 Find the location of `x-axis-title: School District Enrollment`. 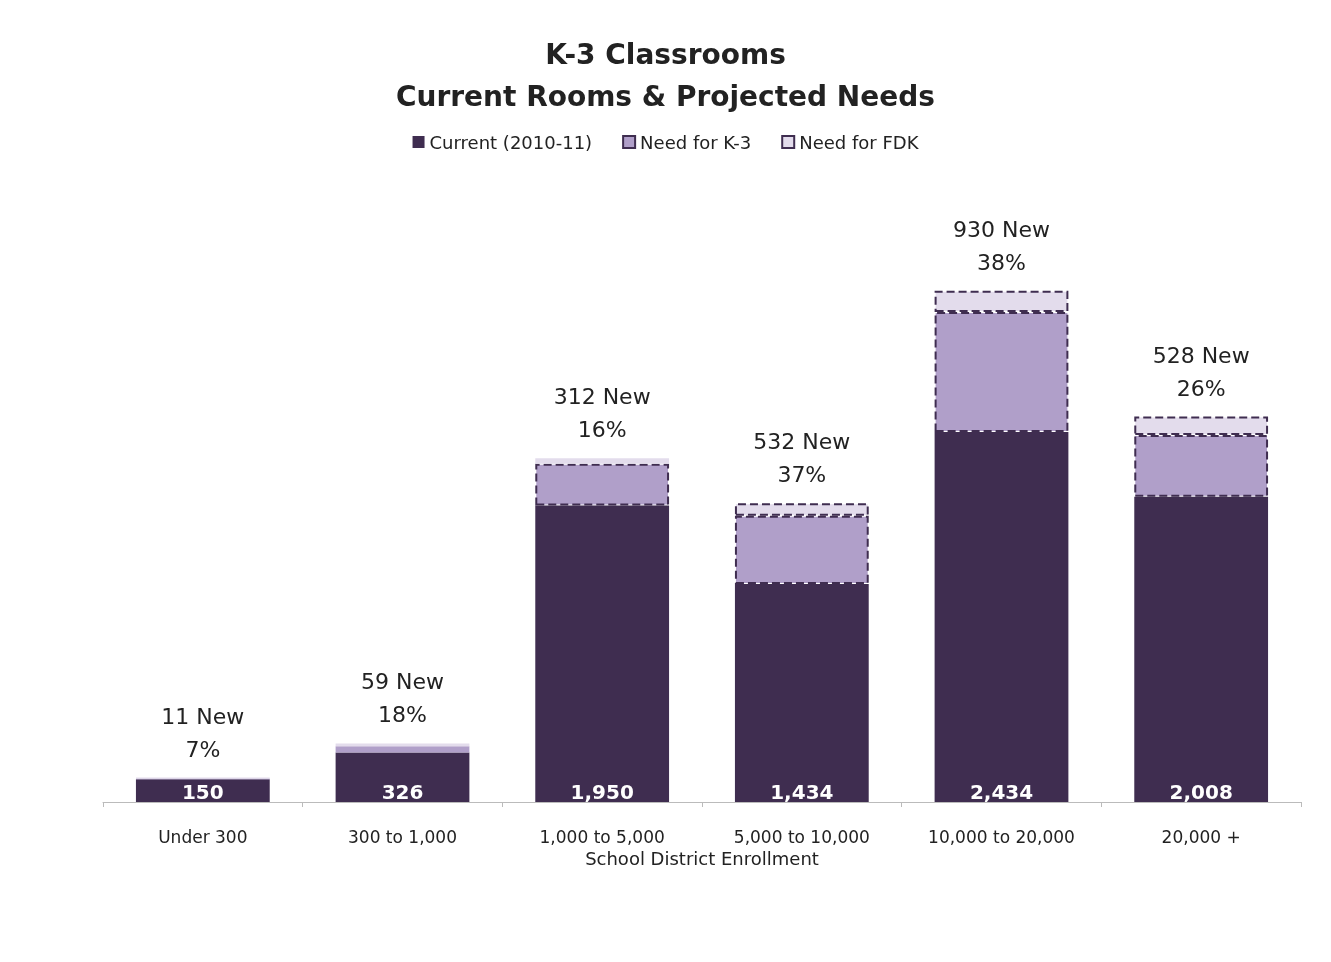

x-axis-title: School District Enrollment is located at coordinates (702, 859).